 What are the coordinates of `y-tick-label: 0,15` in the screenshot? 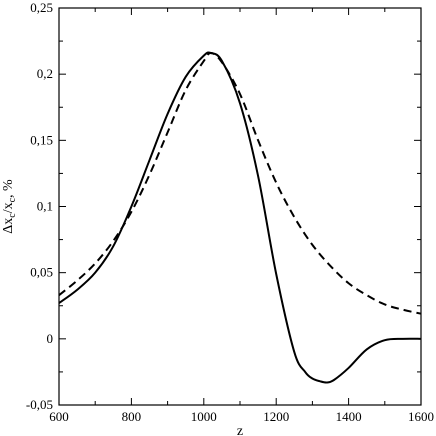 It's located at (41, 139).